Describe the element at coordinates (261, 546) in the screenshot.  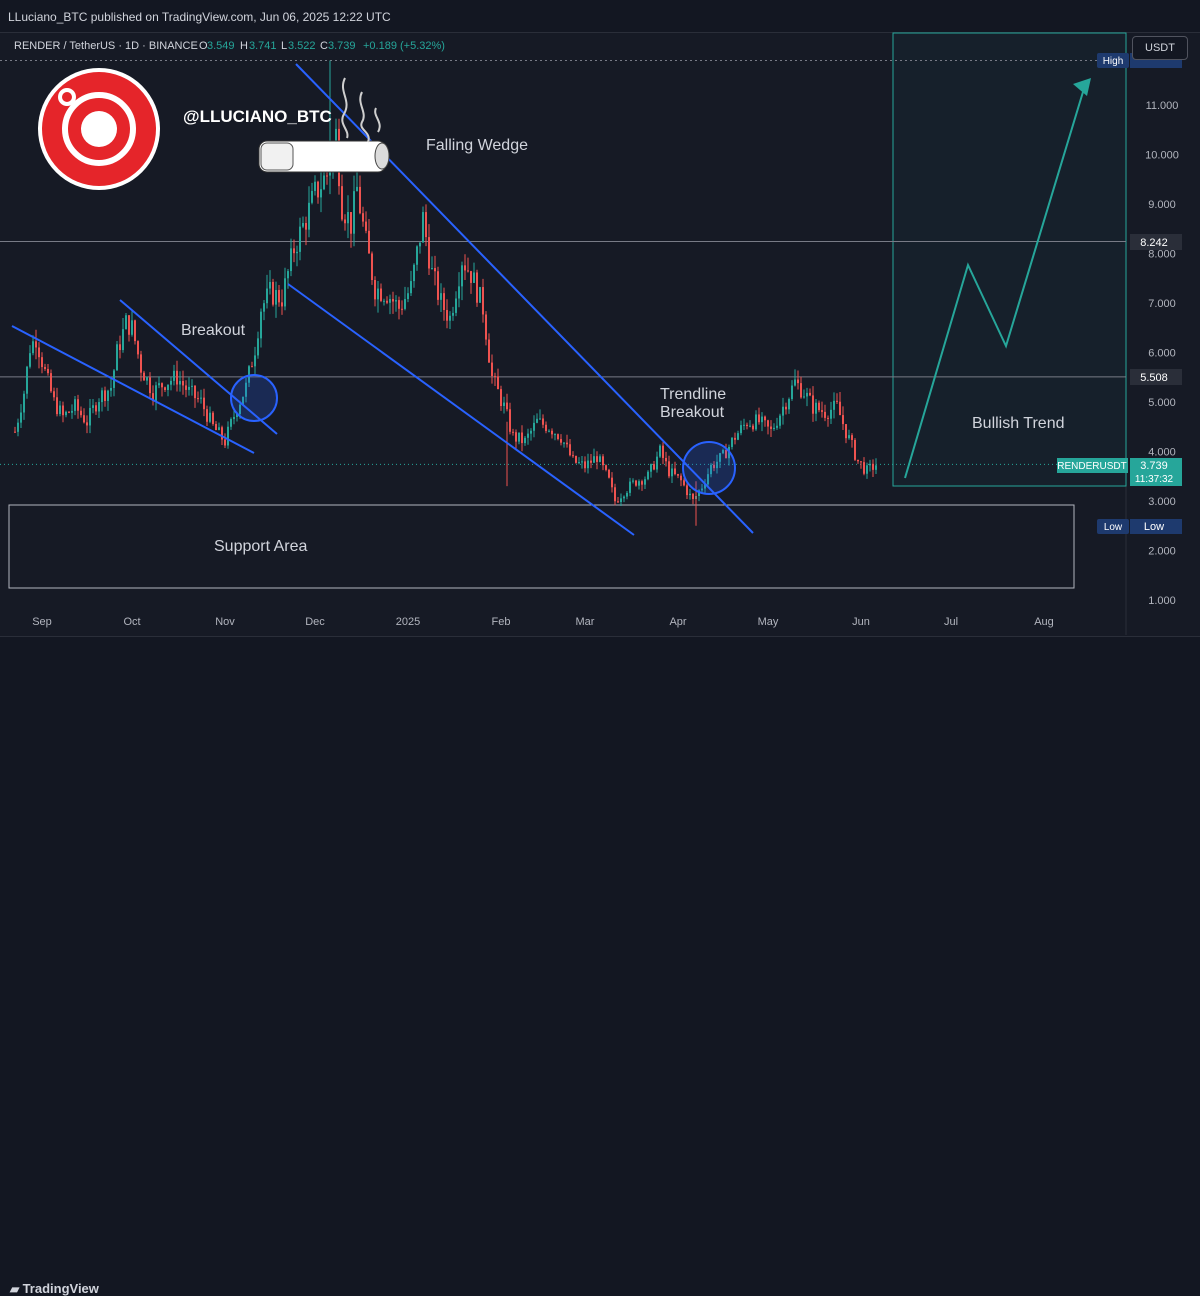
I see `support-area-label: Support Area` at that location.